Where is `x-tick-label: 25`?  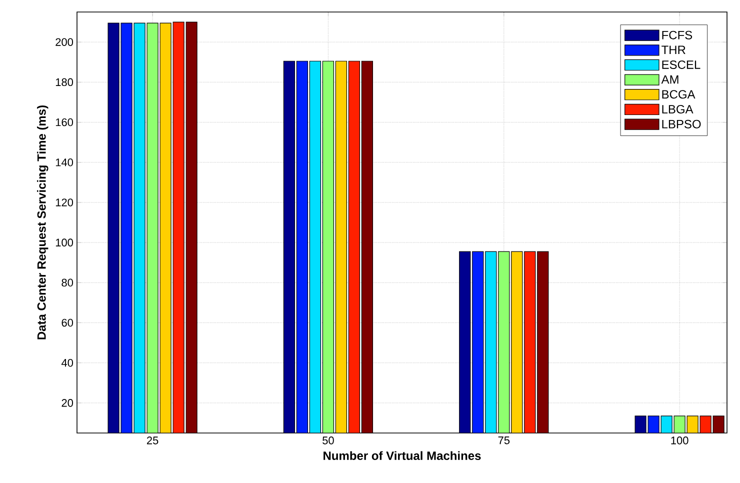 x-tick-label: 25 is located at coordinates (152, 440).